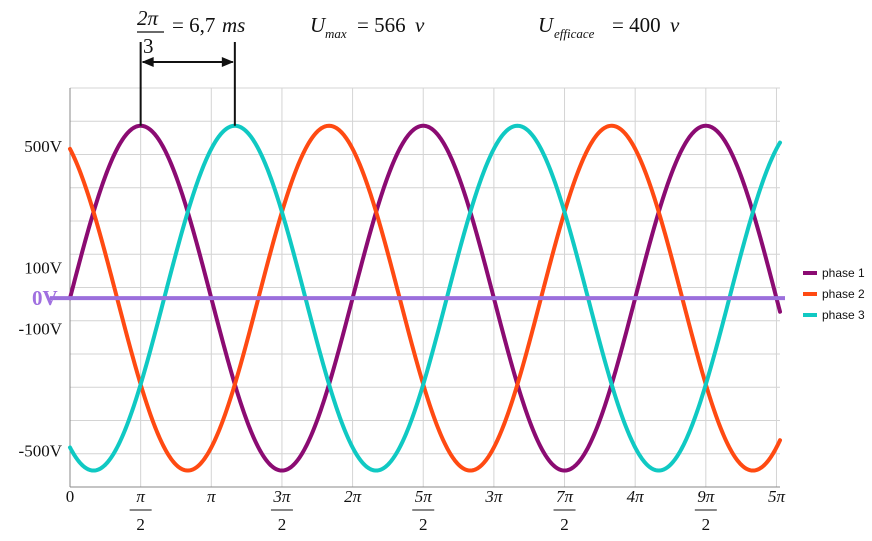 The height and width of the screenshot is (541, 872). I want to click on legend: phase 1 phase 2 phase 3, so click(834, 294).